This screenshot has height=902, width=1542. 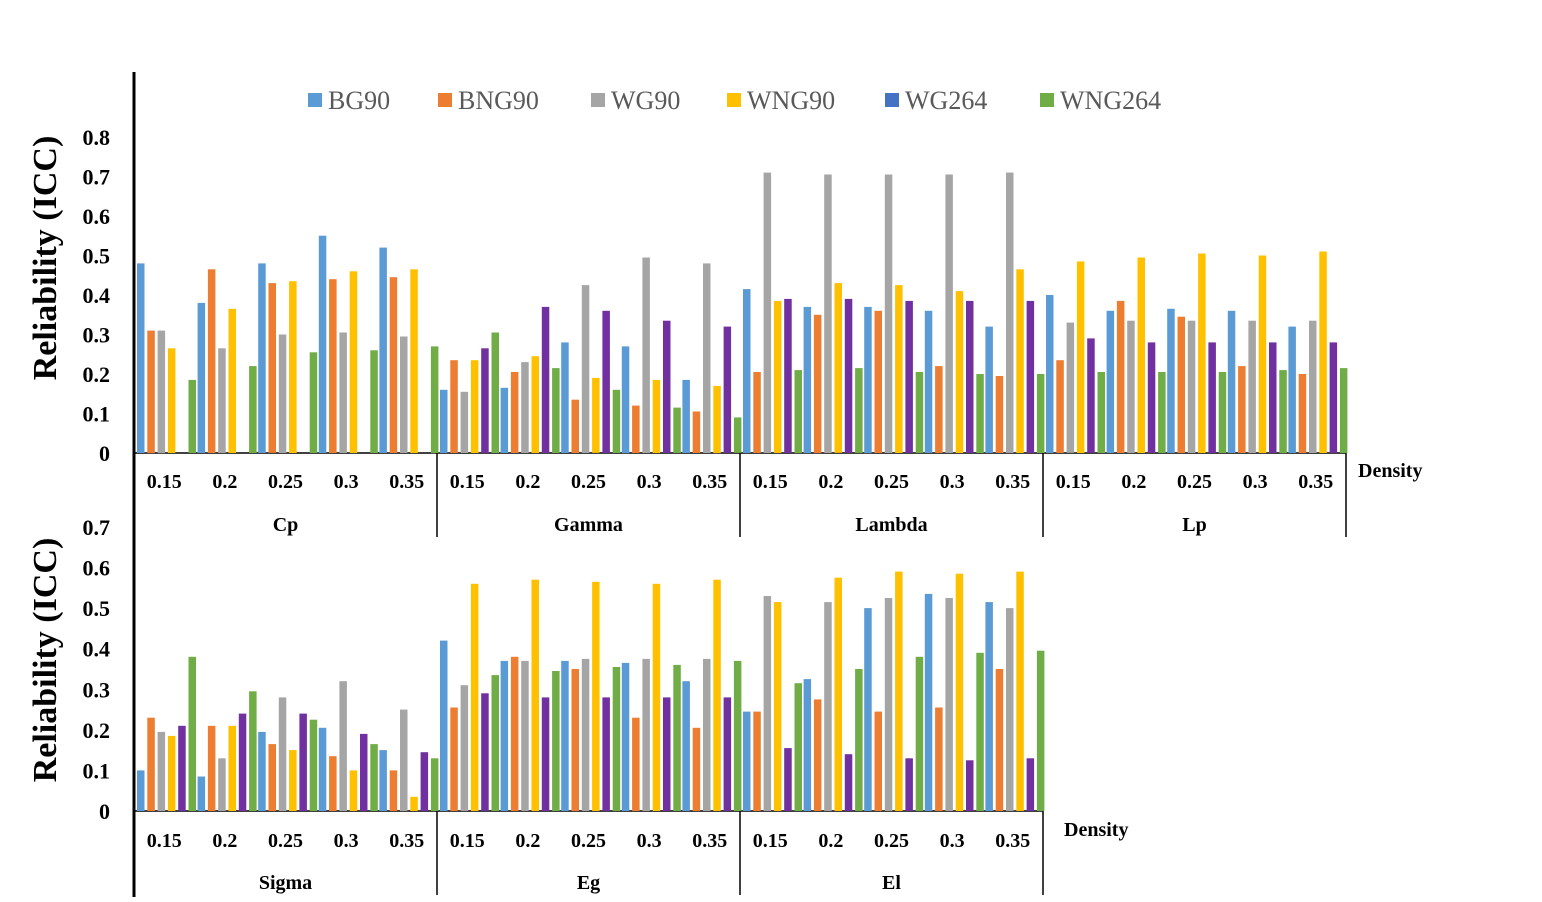 What do you see at coordinates (286, 525) in the screenshot?
I see `group-label: Cp` at bounding box center [286, 525].